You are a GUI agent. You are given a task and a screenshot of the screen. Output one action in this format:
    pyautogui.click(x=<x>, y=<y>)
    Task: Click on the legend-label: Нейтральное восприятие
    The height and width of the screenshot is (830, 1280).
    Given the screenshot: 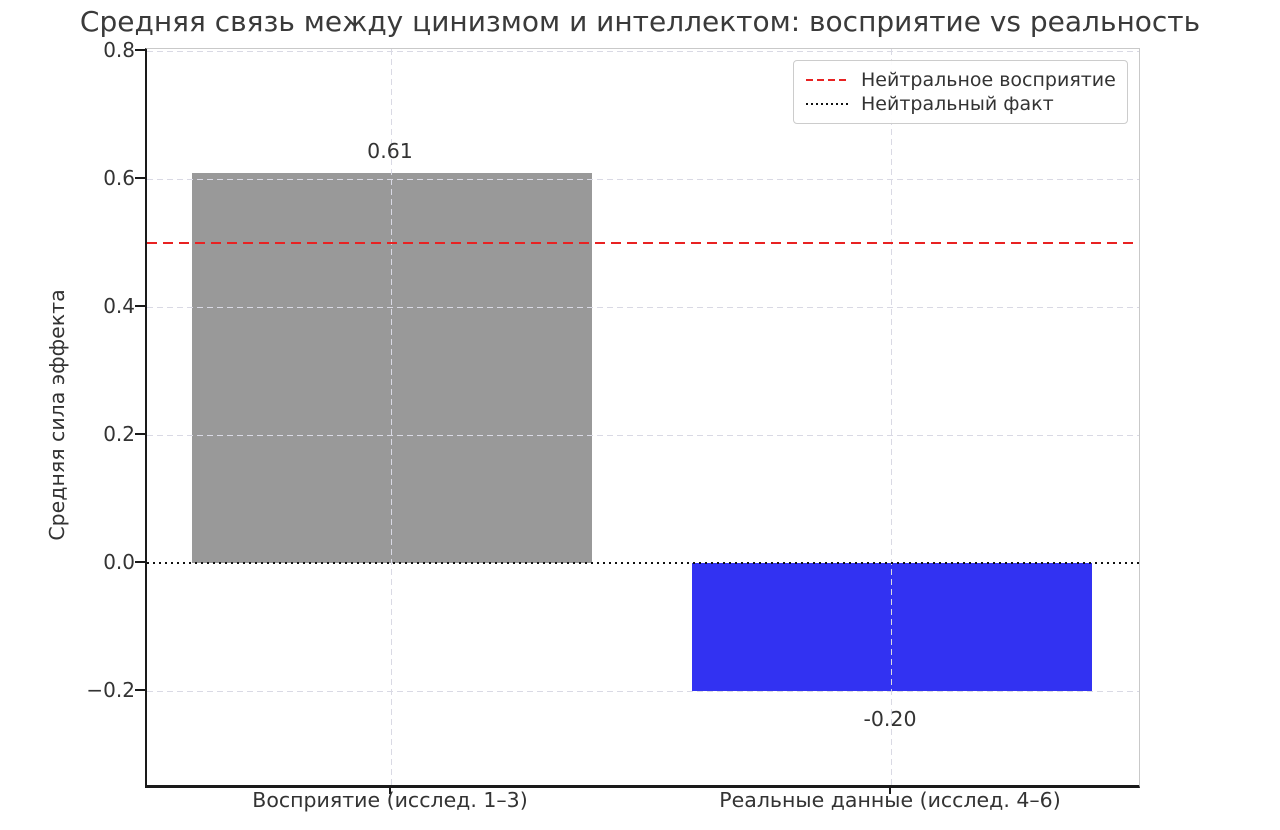 What is the action you would take?
    pyautogui.click(x=988, y=80)
    